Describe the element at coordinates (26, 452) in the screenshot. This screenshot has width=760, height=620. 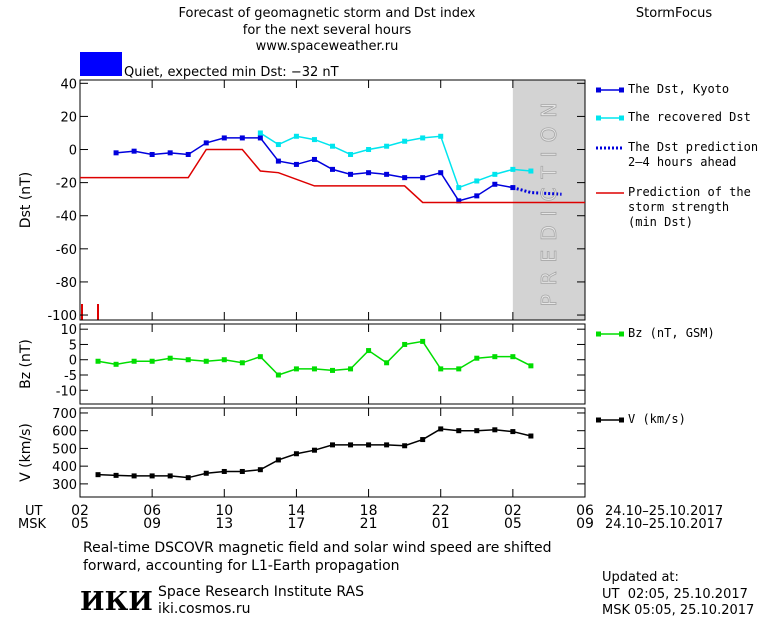
I see `y-axis-label: V (km/s)` at that location.